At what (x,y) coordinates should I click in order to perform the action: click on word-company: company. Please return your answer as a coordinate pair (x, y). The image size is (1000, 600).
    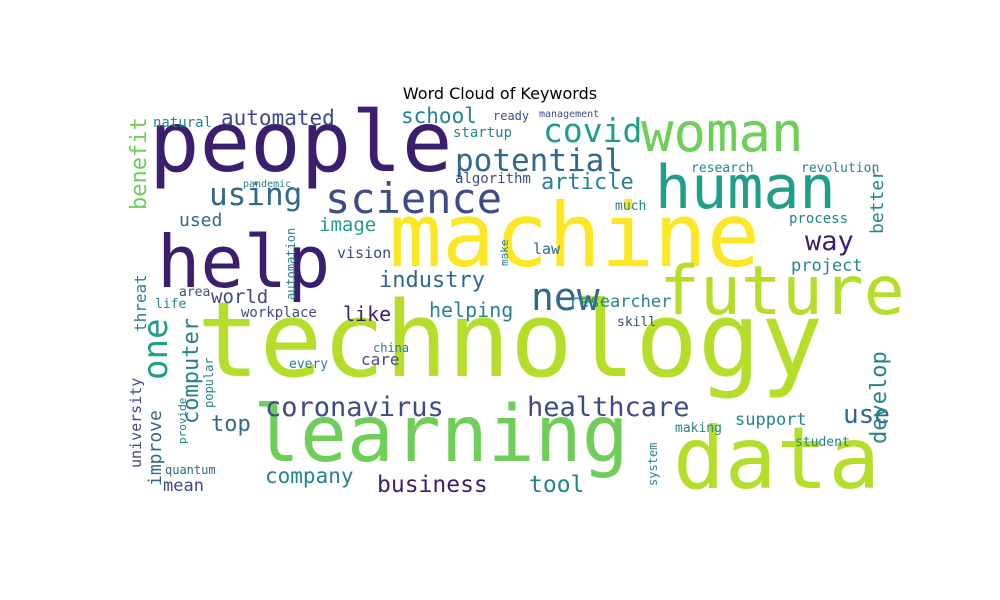
    Looking at the image, I should click on (309, 476).